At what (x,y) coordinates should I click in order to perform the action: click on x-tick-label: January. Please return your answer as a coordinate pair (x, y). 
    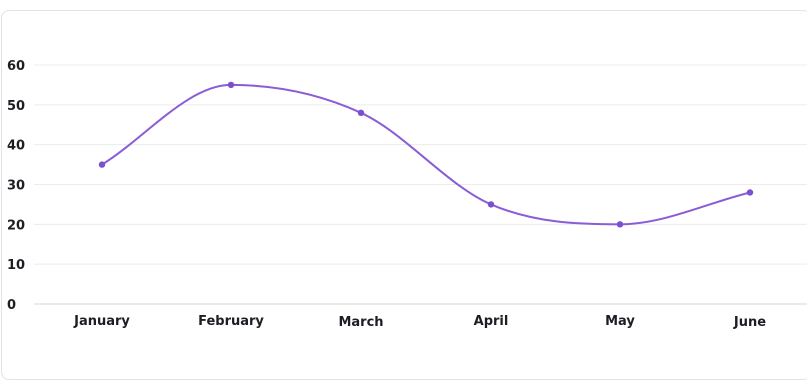
    Looking at the image, I should click on (101, 321).